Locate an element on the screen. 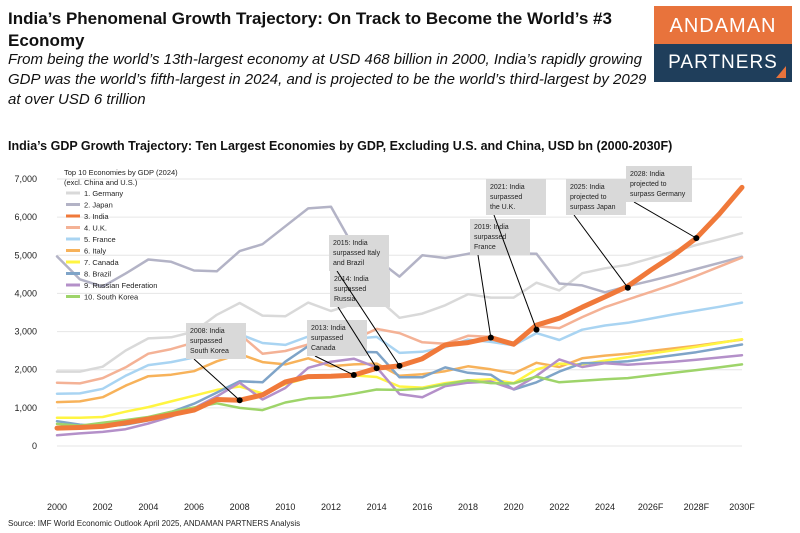 The height and width of the screenshot is (533, 800). logo-line1: ANDAMAN is located at coordinates (723, 25).